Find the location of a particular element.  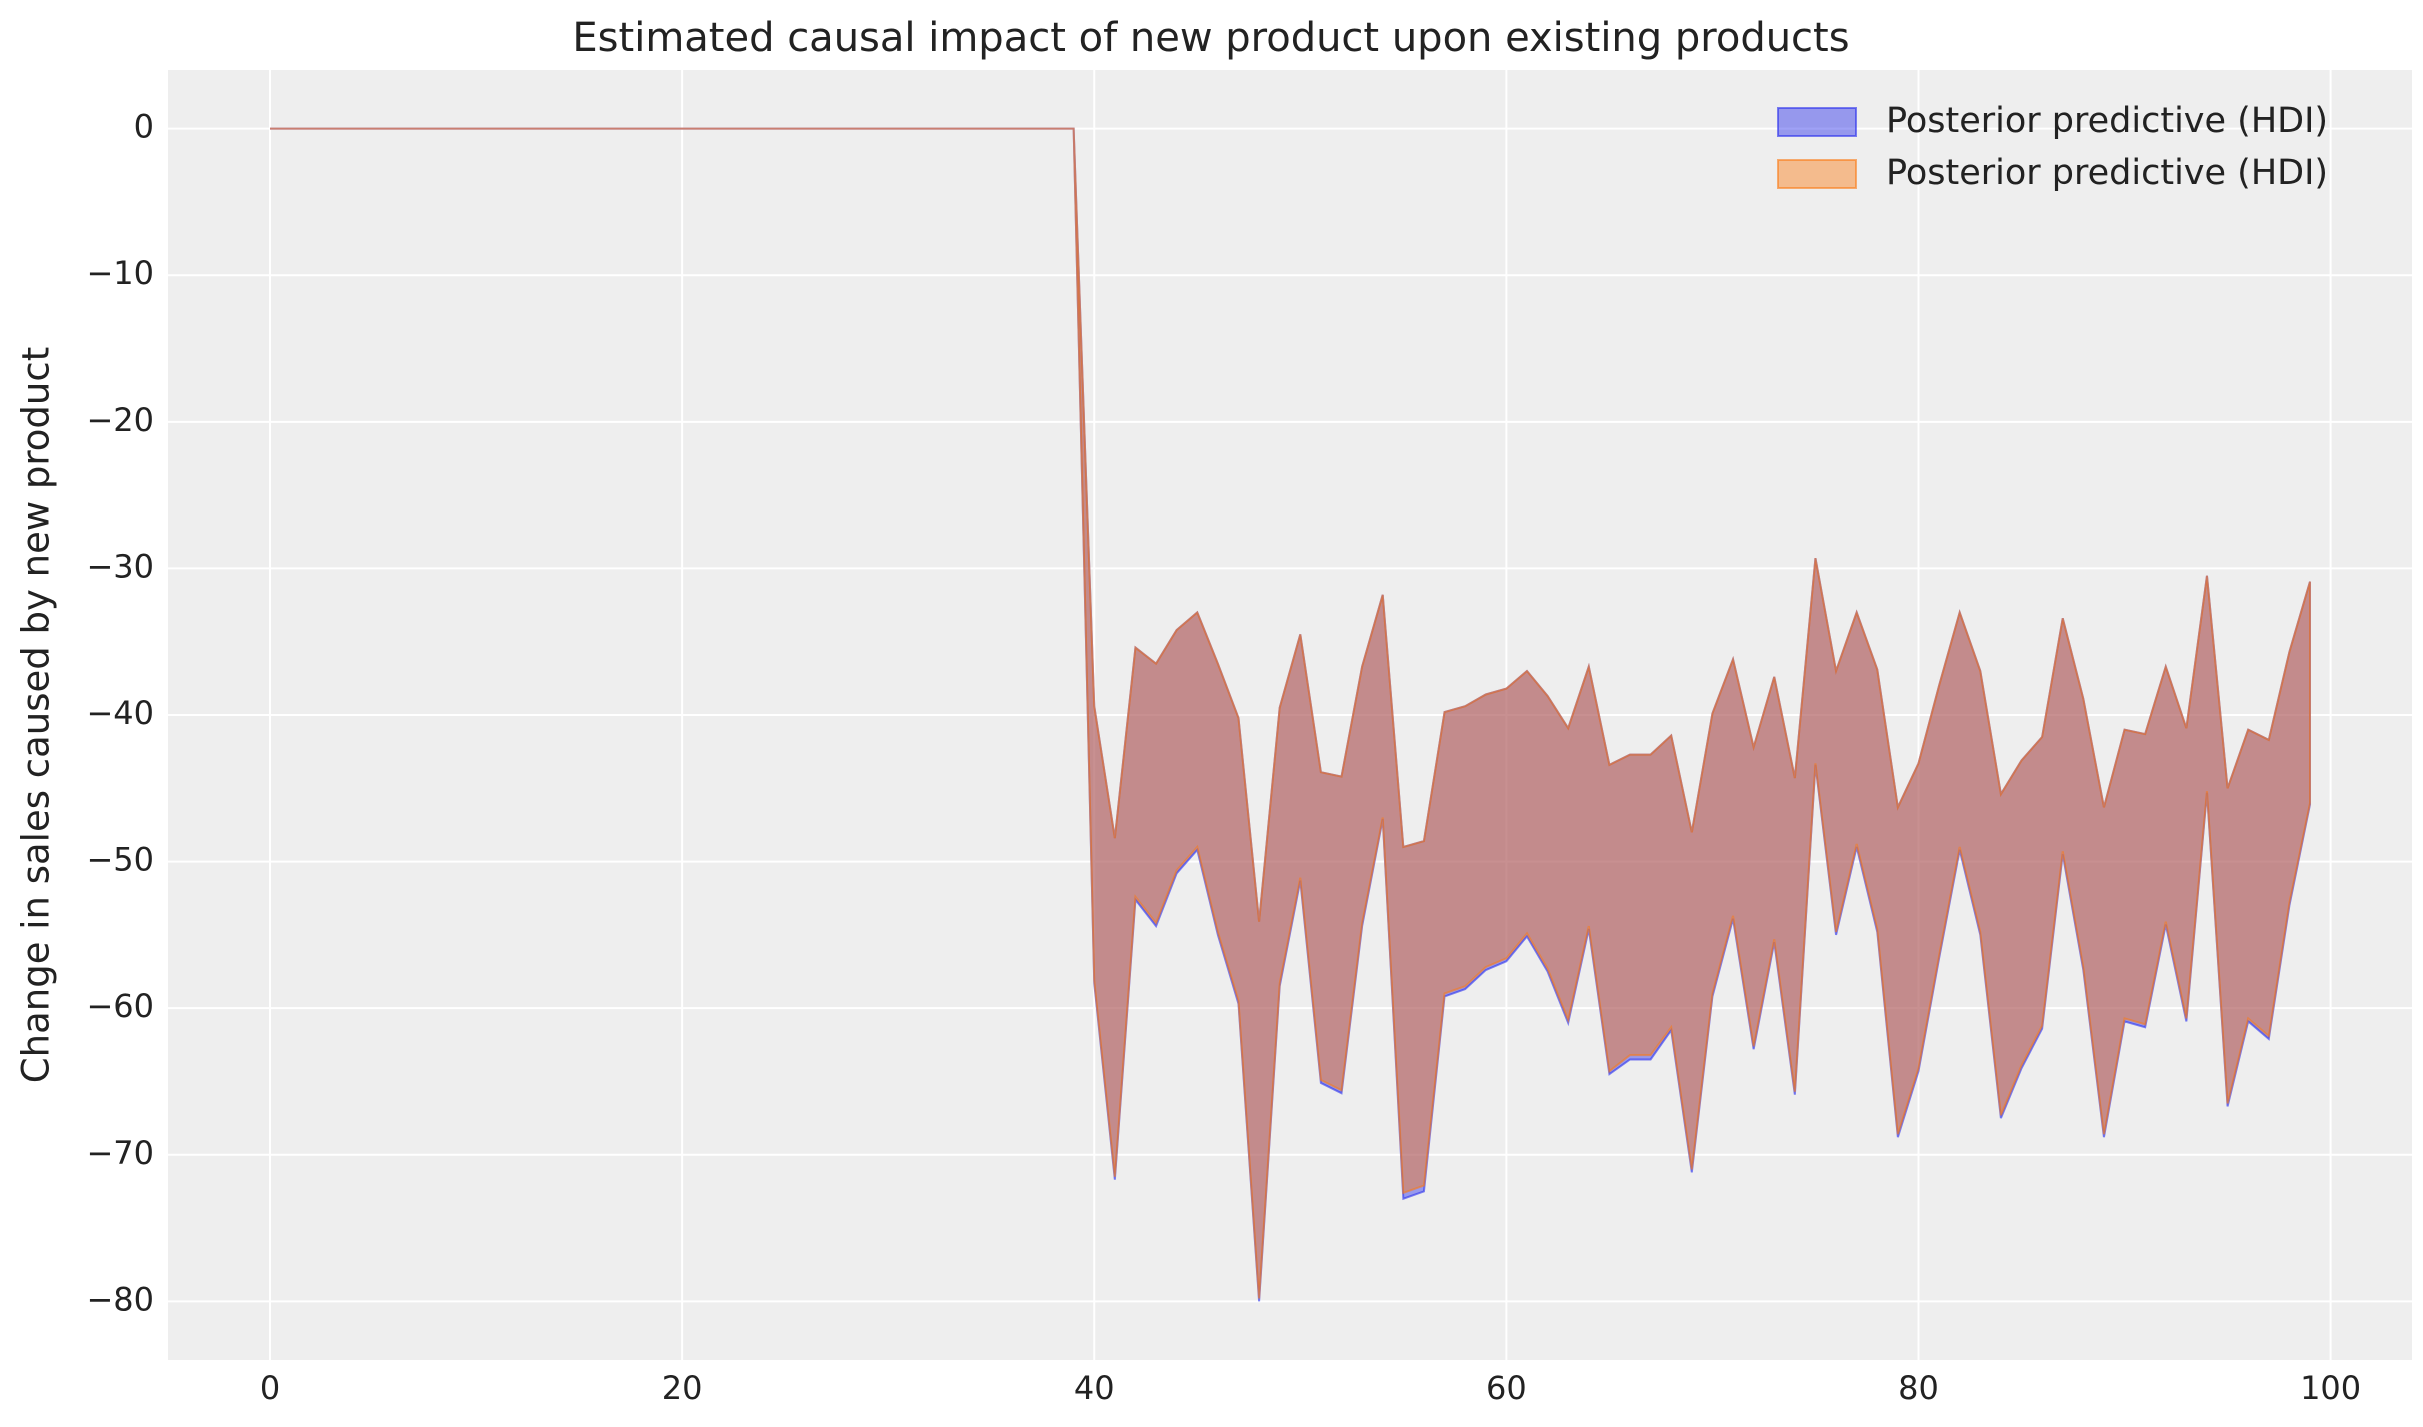

y-tick-label: −80 is located at coordinates (120, 1299).